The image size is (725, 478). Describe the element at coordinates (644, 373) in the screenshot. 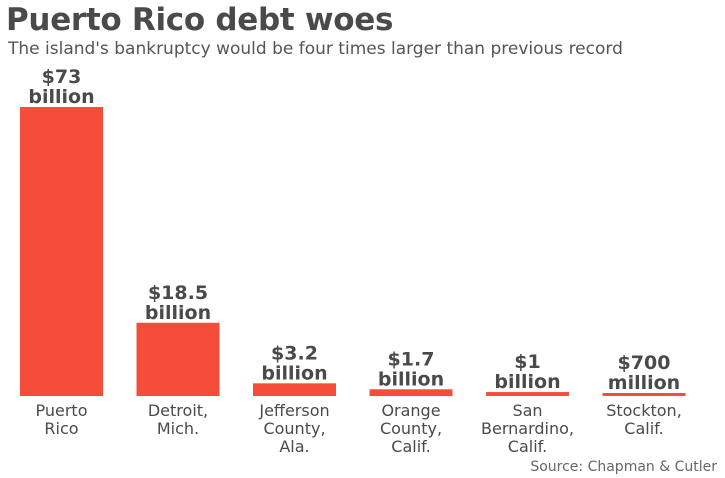

I see `value-label-5: $700 million` at that location.